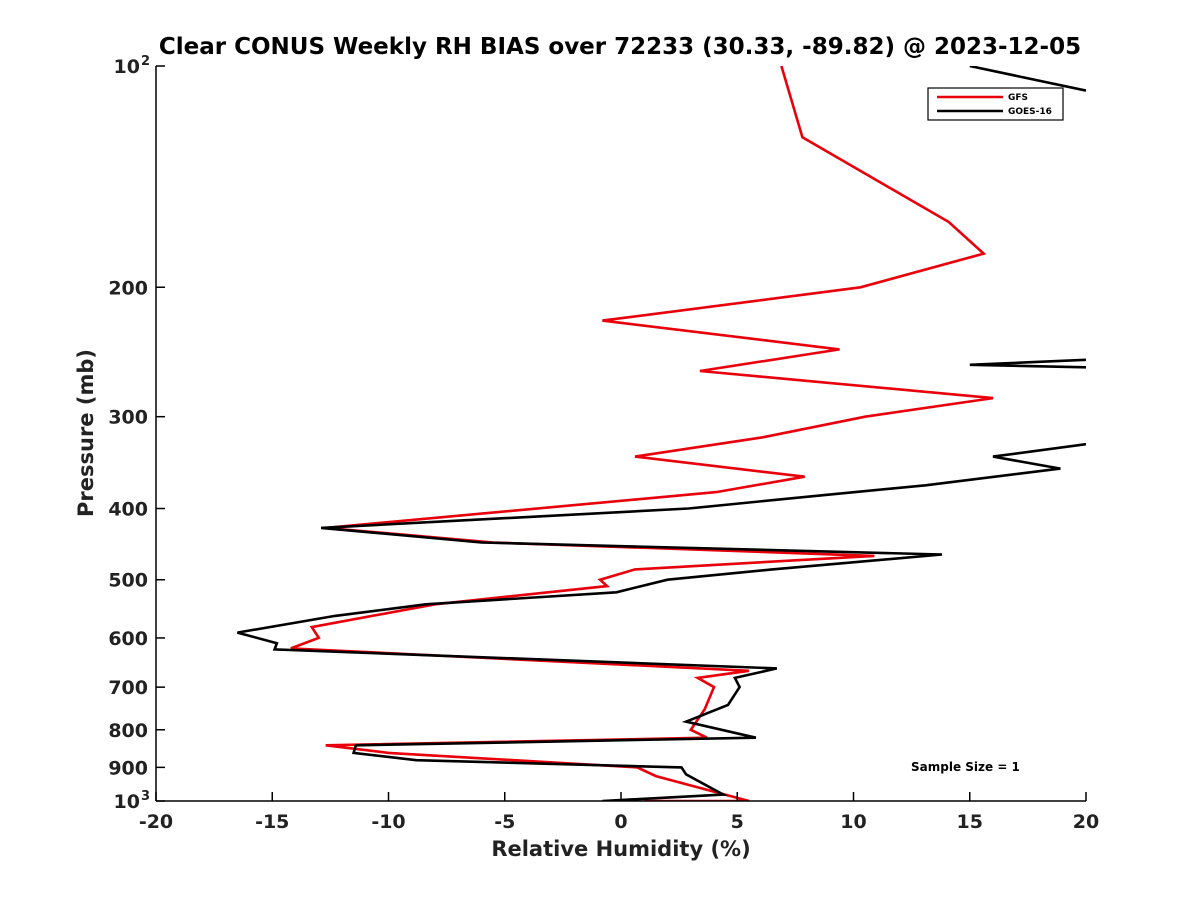 The image size is (1200, 900). What do you see at coordinates (272, 822) in the screenshot?
I see `x-tick-label: -15` at bounding box center [272, 822].